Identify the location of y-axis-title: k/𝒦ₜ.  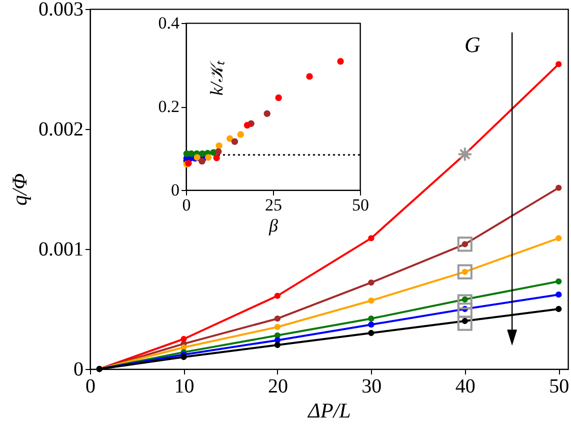
(216, 78).